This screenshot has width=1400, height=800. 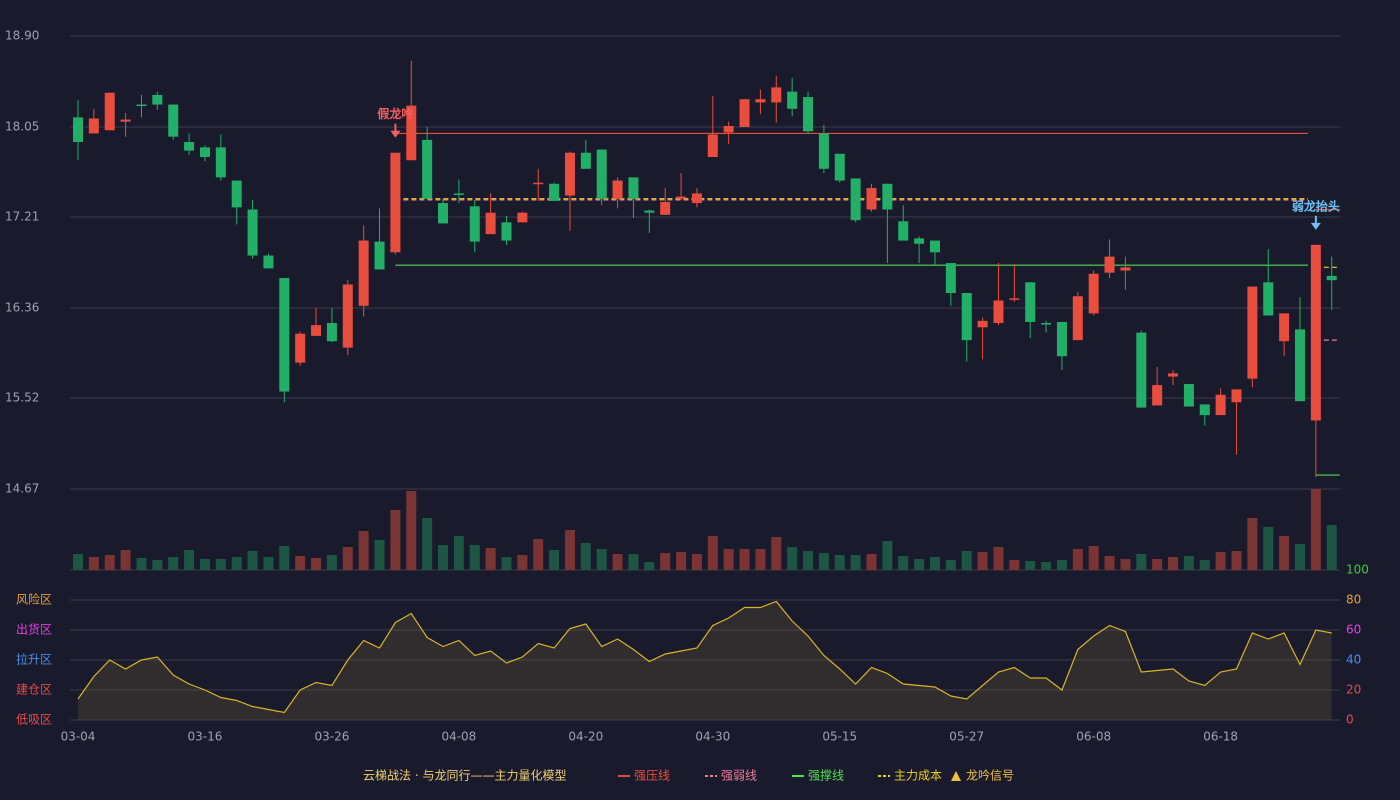 What do you see at coordinates (464, 776) in the screenshot?
I see `legend-title: 云梯战法 · 与龙同行——主力量化模型` at bounding box center [464, 776].